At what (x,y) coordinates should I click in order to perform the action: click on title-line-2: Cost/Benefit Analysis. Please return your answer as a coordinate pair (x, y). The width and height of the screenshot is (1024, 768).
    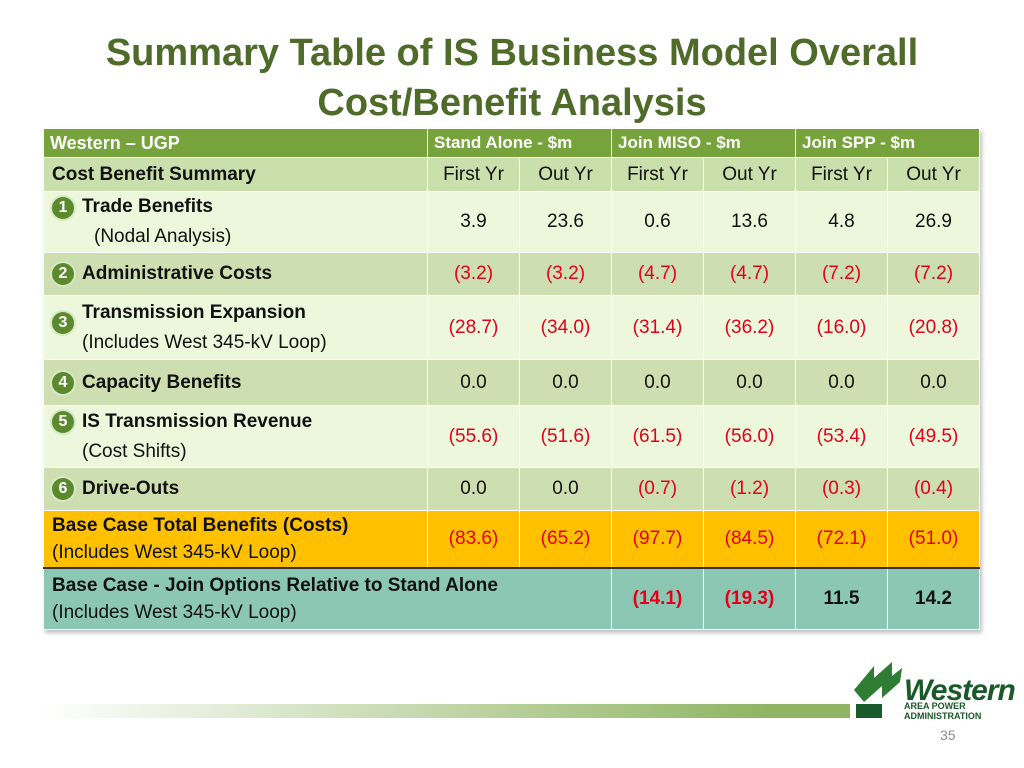
    Looking at the image, I should click on (512, 103).